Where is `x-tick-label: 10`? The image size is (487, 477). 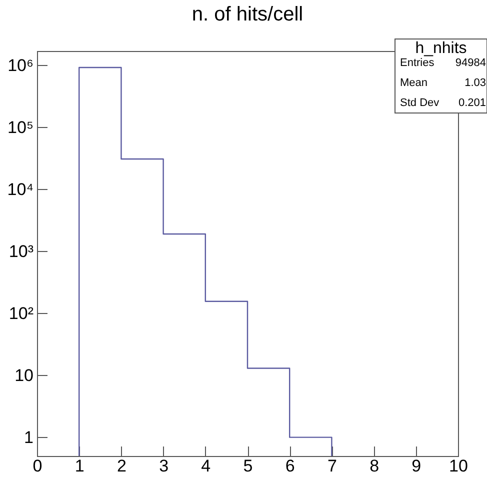 x-tick-label: 10 is located at coordinates (458, 466).